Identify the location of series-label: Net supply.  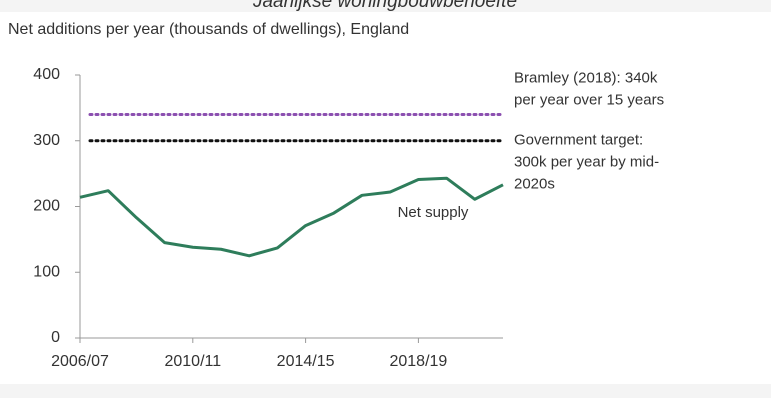
(433, 212).